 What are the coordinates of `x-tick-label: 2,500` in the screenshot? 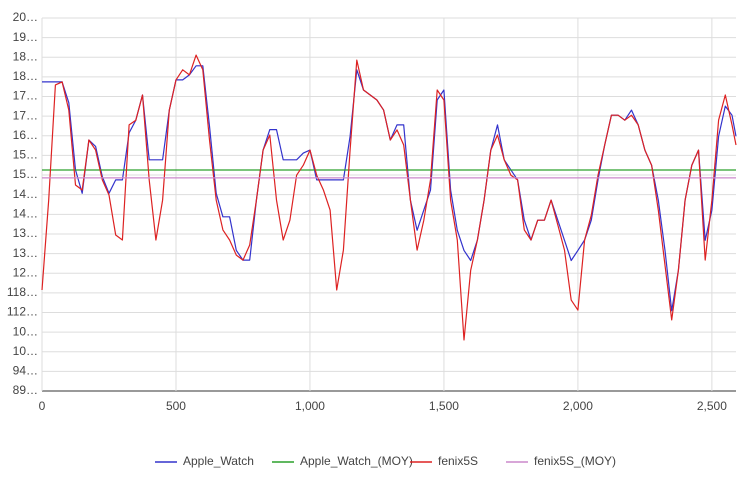 It's located at (712, 406).